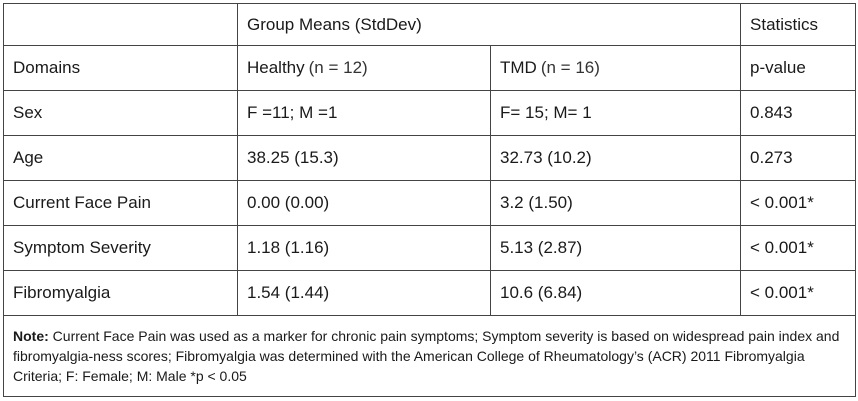 This screenshot has width=858, height=401. What do you see at coordinates (276, 67) in the screenshot?
I see `column-label: Healthy` at bounding box center [276, 67].